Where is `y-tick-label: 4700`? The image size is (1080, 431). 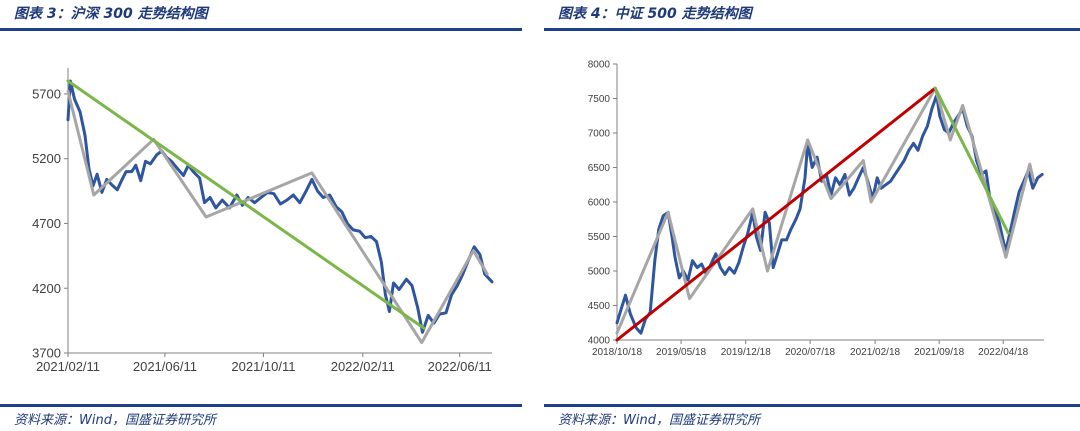 y-tick-label: 4700 is located at coordinates (46, 223).